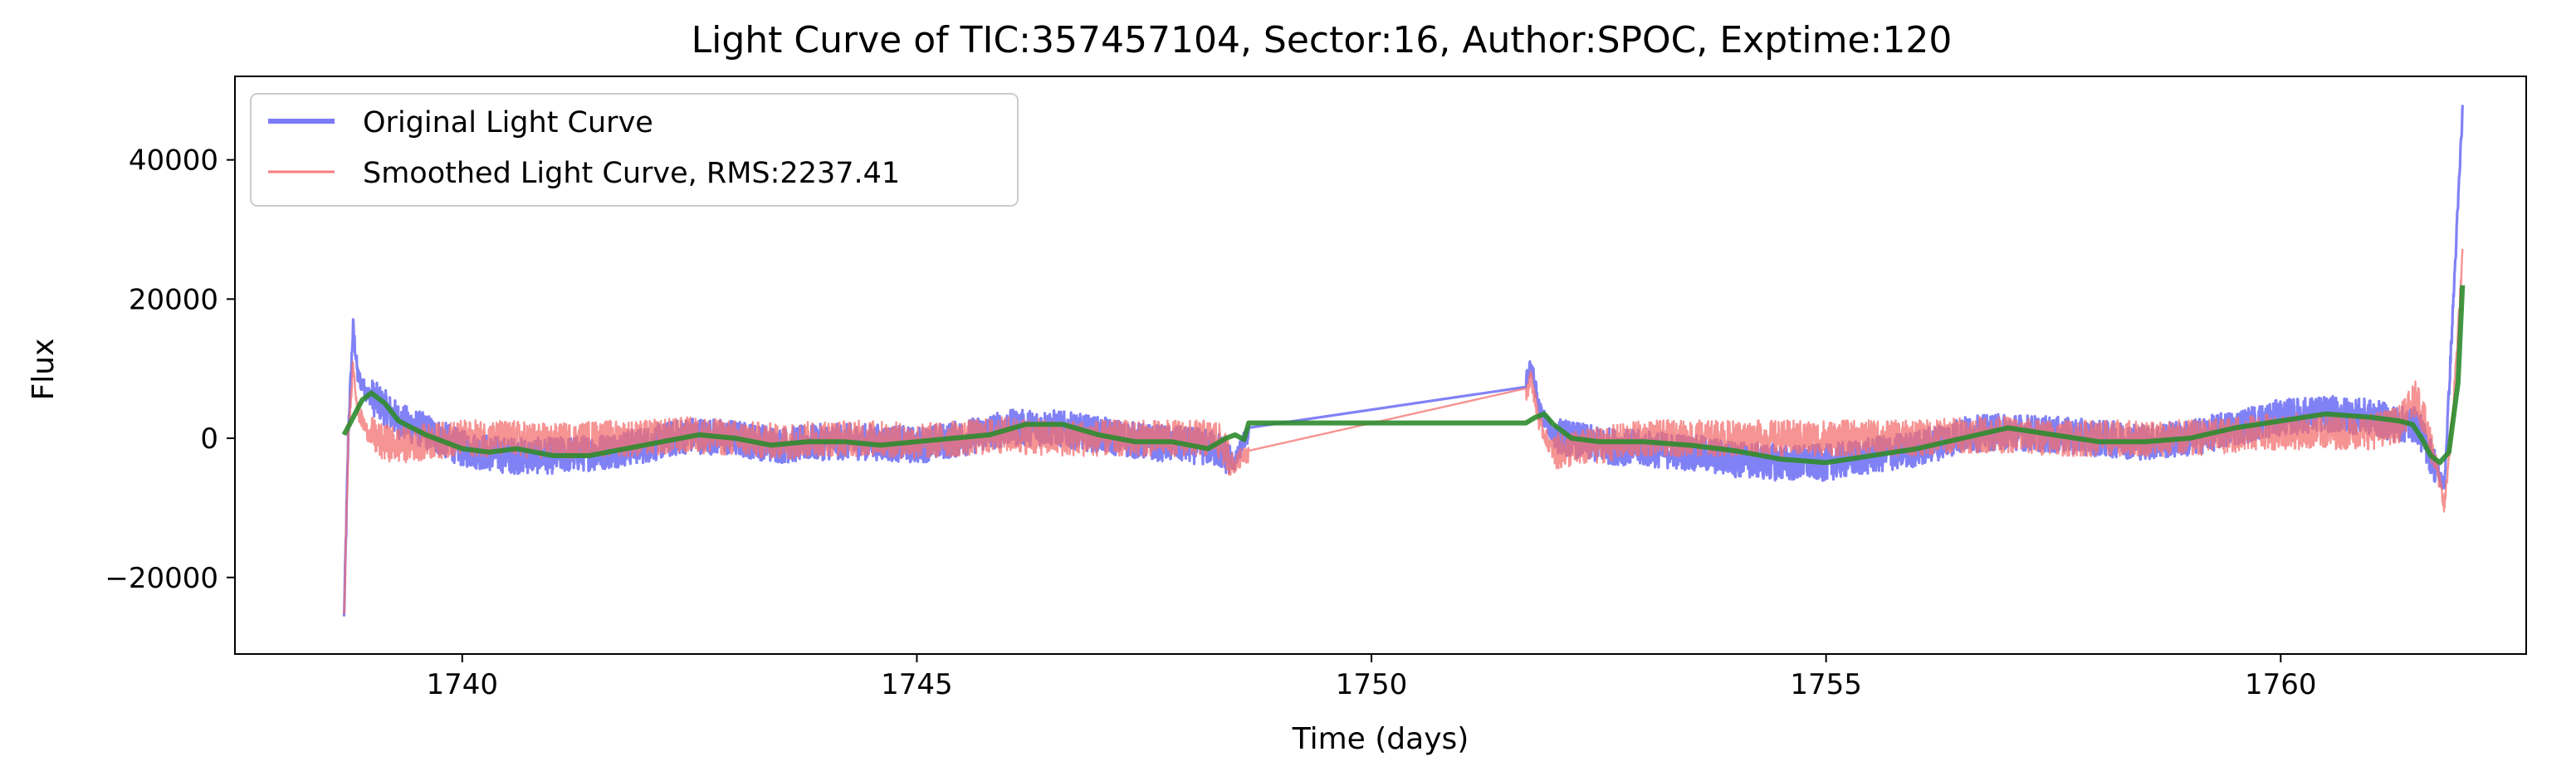  What do you see at coordinates (44, 370) in the screenshot?
I see `y-axis-label: Flux` at bounding box center [44, 370].